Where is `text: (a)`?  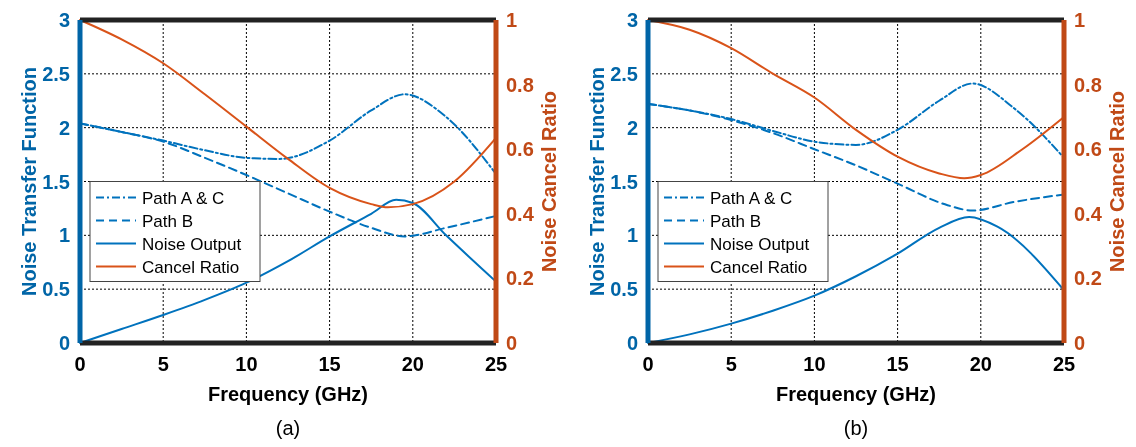 text: (a) is located at coordinates (288, 428).